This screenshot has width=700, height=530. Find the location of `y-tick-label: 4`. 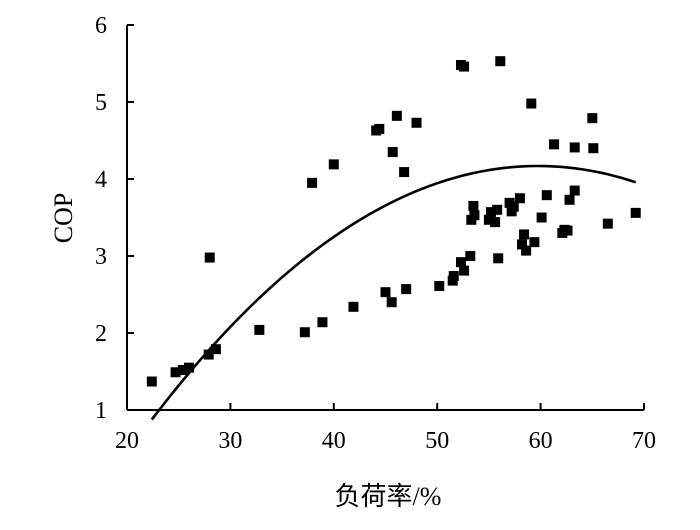

y-tick-label: 4 is located at coordinates (101, 180).